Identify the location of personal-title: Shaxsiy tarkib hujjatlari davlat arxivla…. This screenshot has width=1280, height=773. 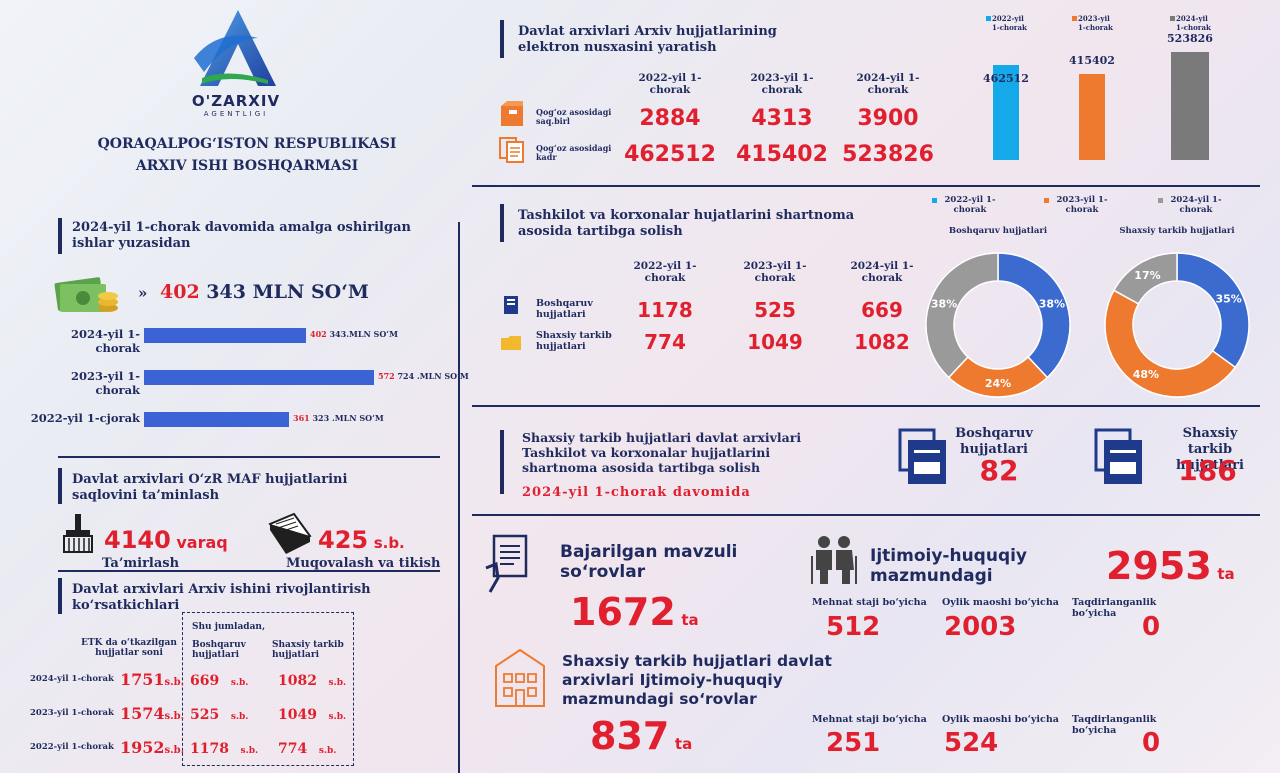
(662, 452).